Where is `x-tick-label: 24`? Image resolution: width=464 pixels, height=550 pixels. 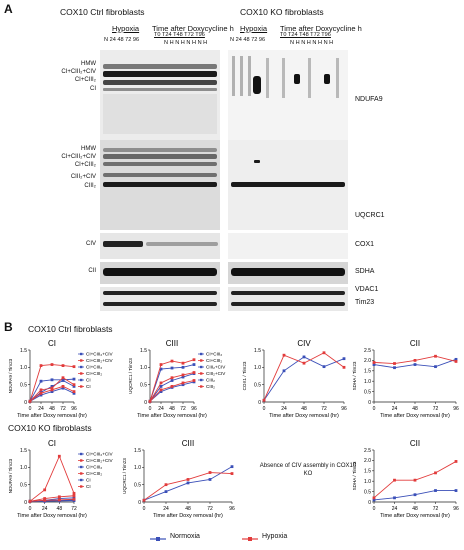 x-tick-label: 24 is located at coordinates (41, 409).